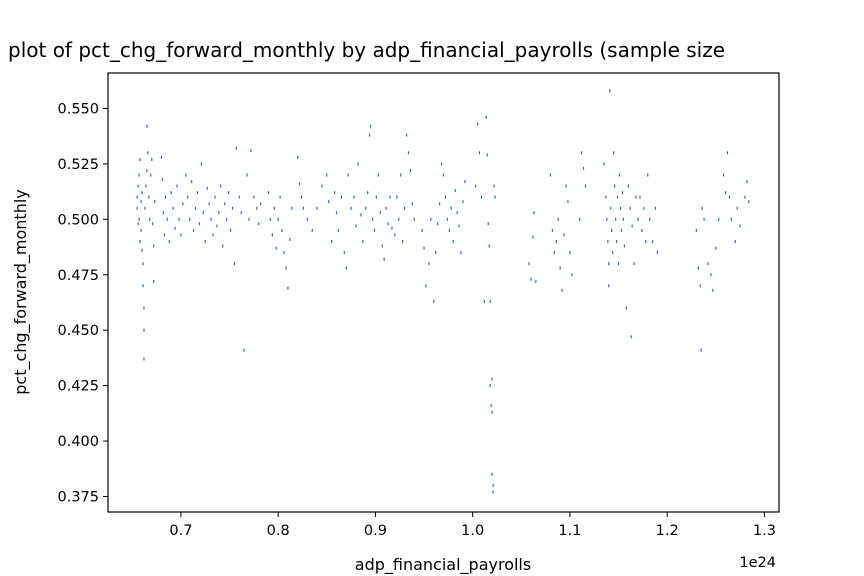 The image size is (864, 576). Describe the element at coordinates (78, 109) in the screenshot. I see `y-tick-label: 0.550` at that location.